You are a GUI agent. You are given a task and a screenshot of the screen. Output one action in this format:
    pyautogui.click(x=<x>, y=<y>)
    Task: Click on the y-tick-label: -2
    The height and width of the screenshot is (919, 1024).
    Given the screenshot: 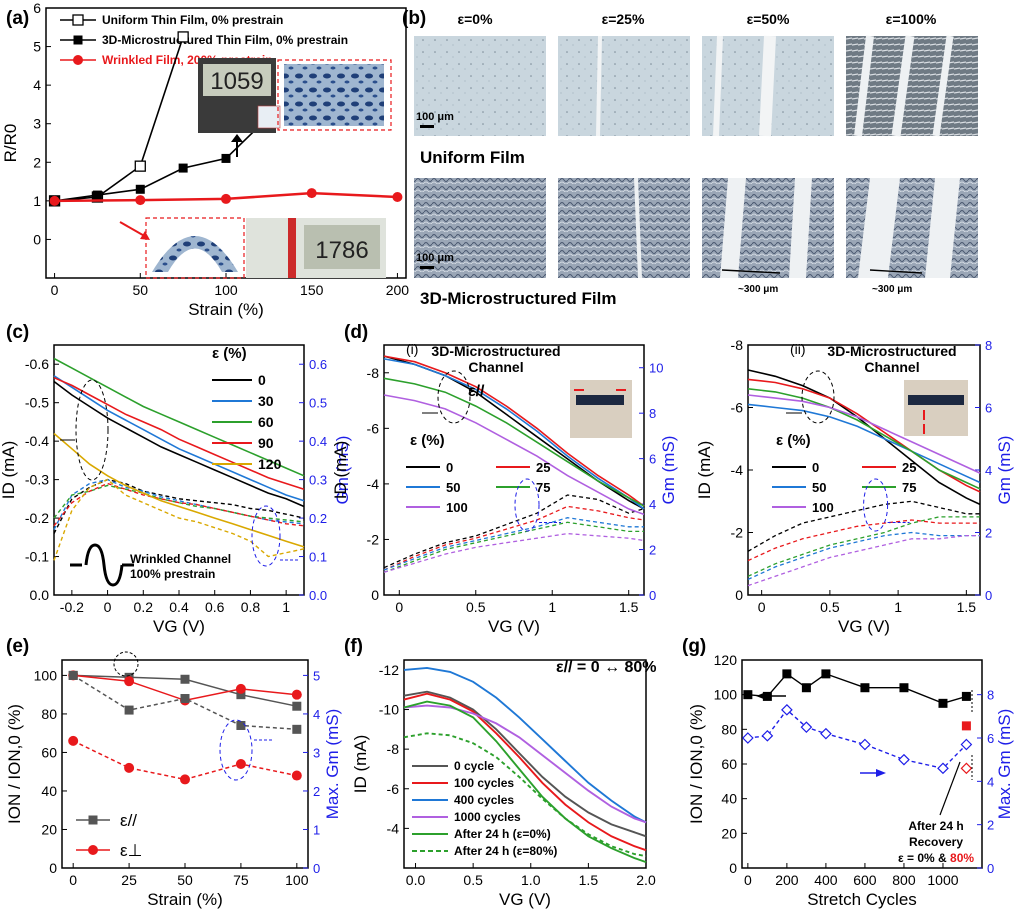 What is the action you would take?
    pyautogui.click(x=737, y=533)
    